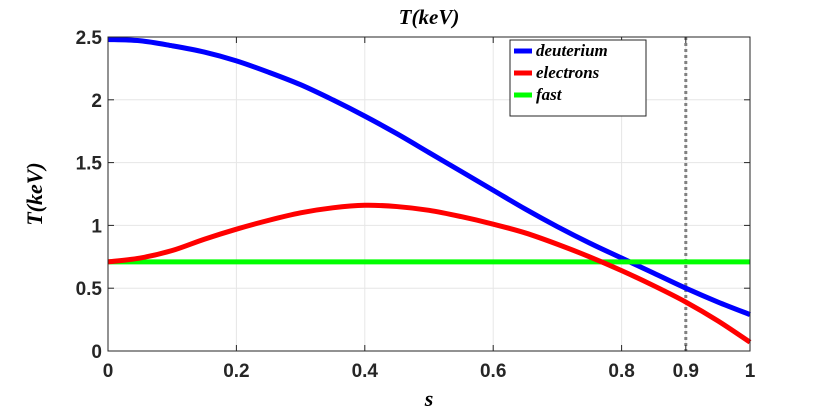 The height and width of the screenshot is (417, 830). What do you see at coordinates (686, 371) in the screenshot?
I see `x-tick-label: 0.9` at bounding box center [686, 371].